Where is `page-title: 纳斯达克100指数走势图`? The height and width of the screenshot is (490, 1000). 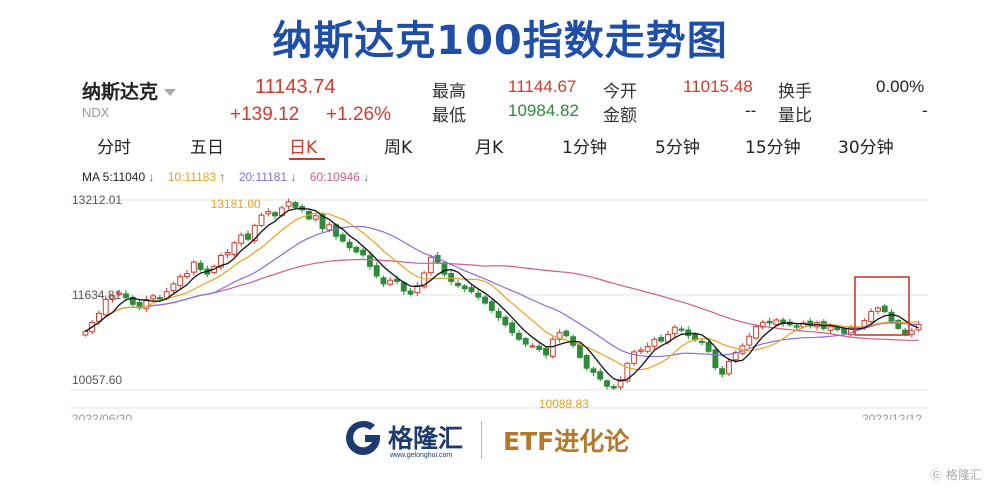
page-title: 纳斯达克100指数走势图 is located at coordinates (500, 41).